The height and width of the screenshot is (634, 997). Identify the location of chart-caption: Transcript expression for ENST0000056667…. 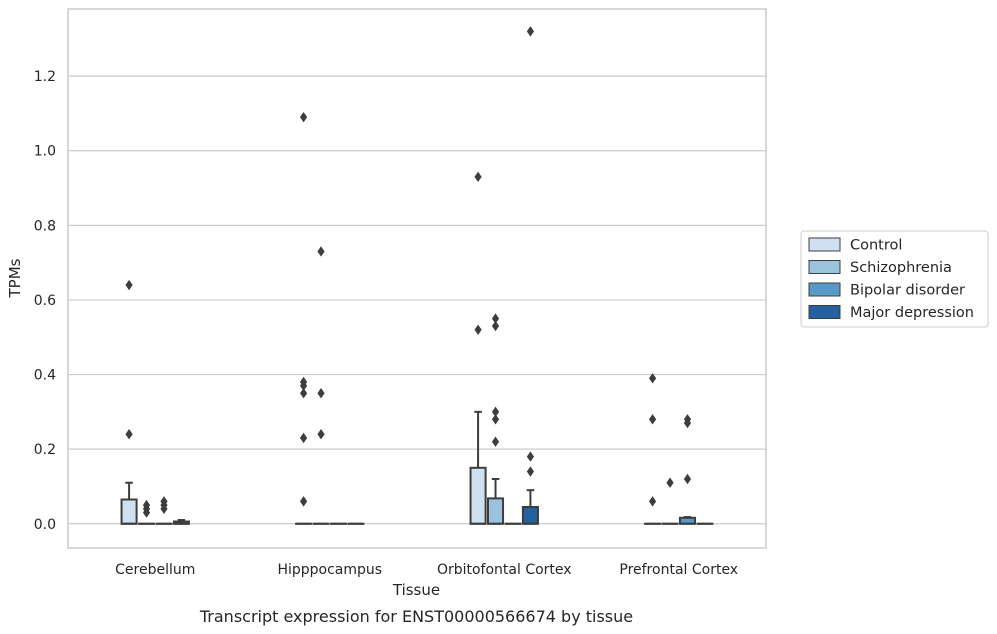
(416, 616).